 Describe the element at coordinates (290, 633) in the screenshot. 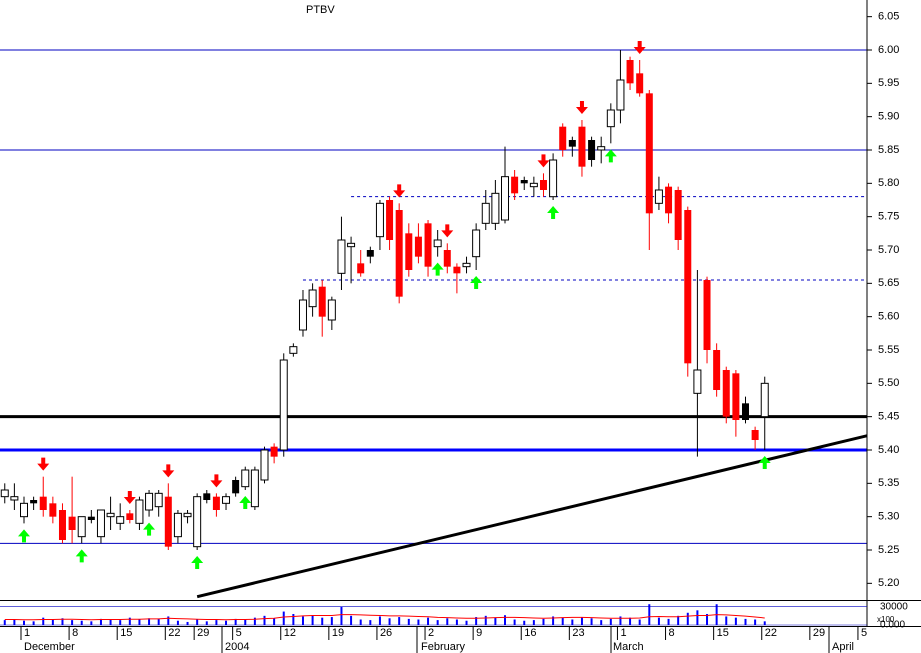

I see `x-tick-label: 12` at that location.